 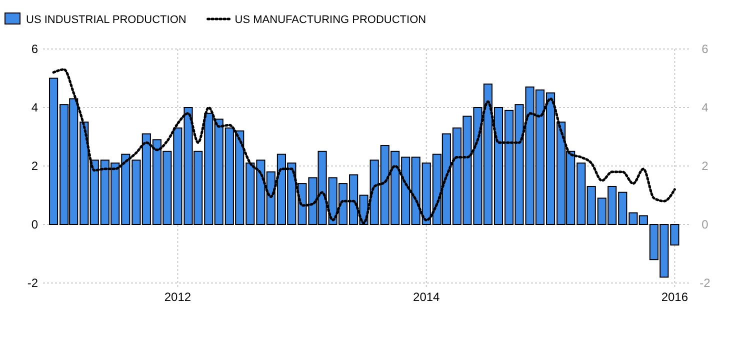 What do you see at coordinates (705, 225) in the screenshot?
I see `y2-tick-label: 0` at bounding box center [705, 225].